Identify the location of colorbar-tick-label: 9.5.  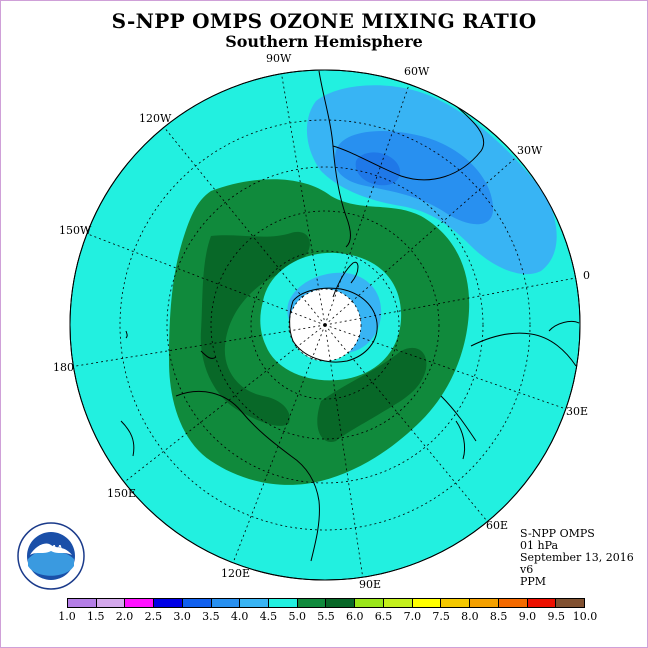
(556, 616).